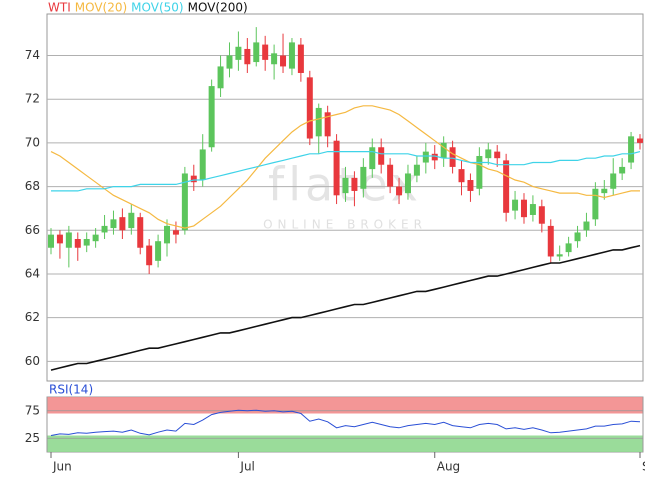 The height and width of the screenshot is (478, 645). Describe the element at coordinates (32, 142) in the screenshot. I see `y-tick-label: 70` at that location.